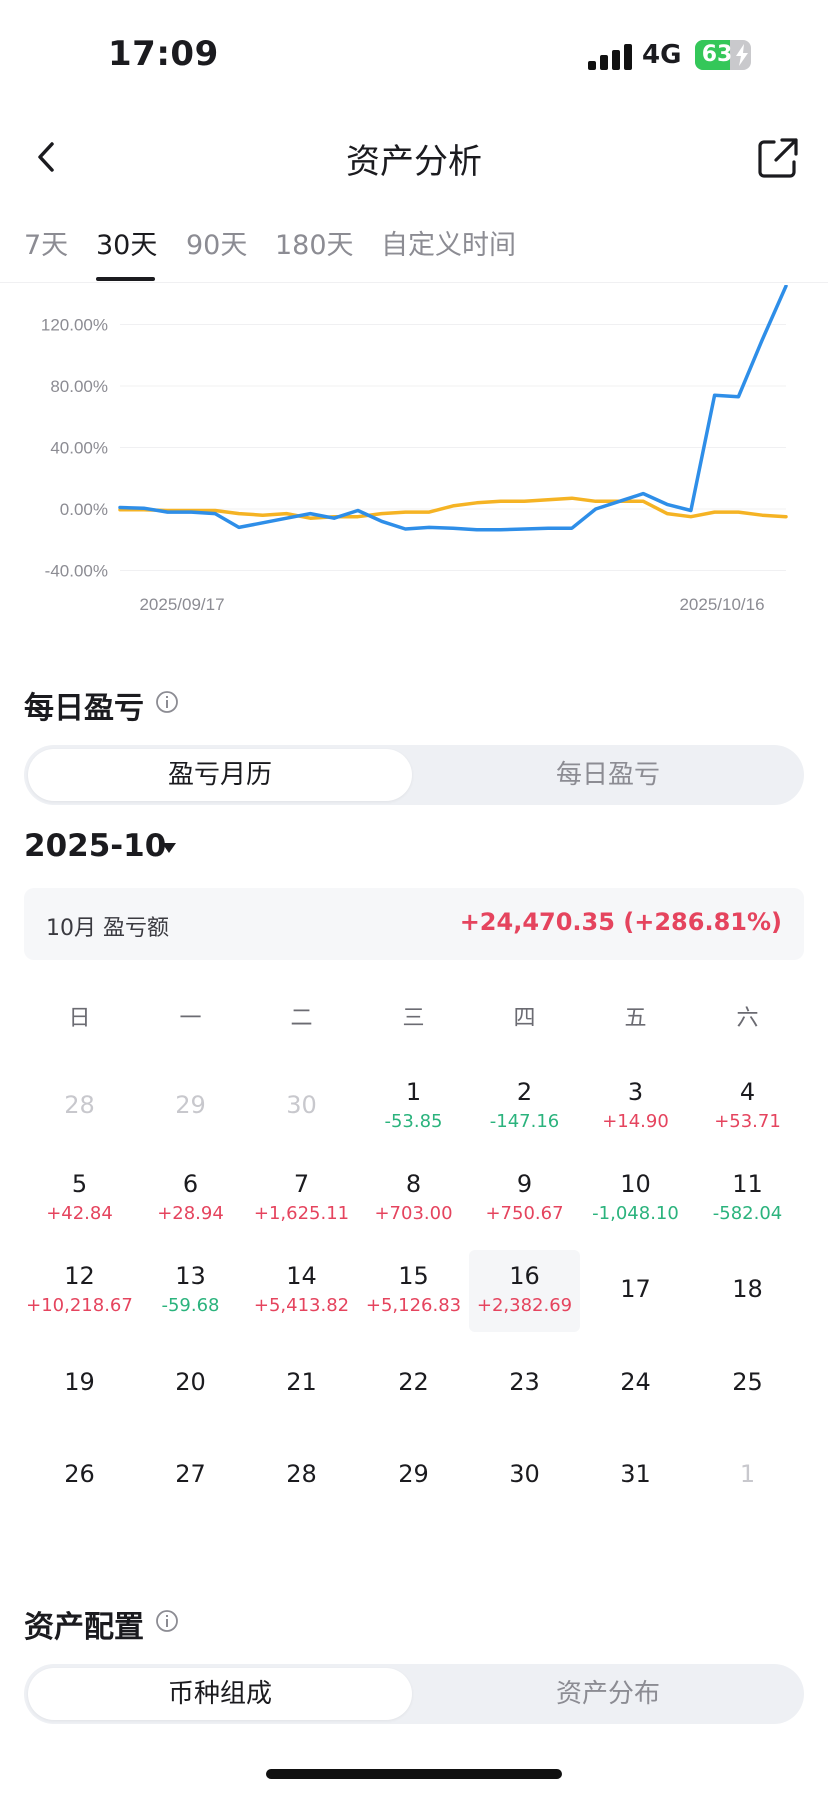 This screenshot has height=1795, width=828. What do you see at coordinates (413, 1121) in the screenshot?
I see `calendar-day-pnl: -53.85` at bounding box center [413, 1121].